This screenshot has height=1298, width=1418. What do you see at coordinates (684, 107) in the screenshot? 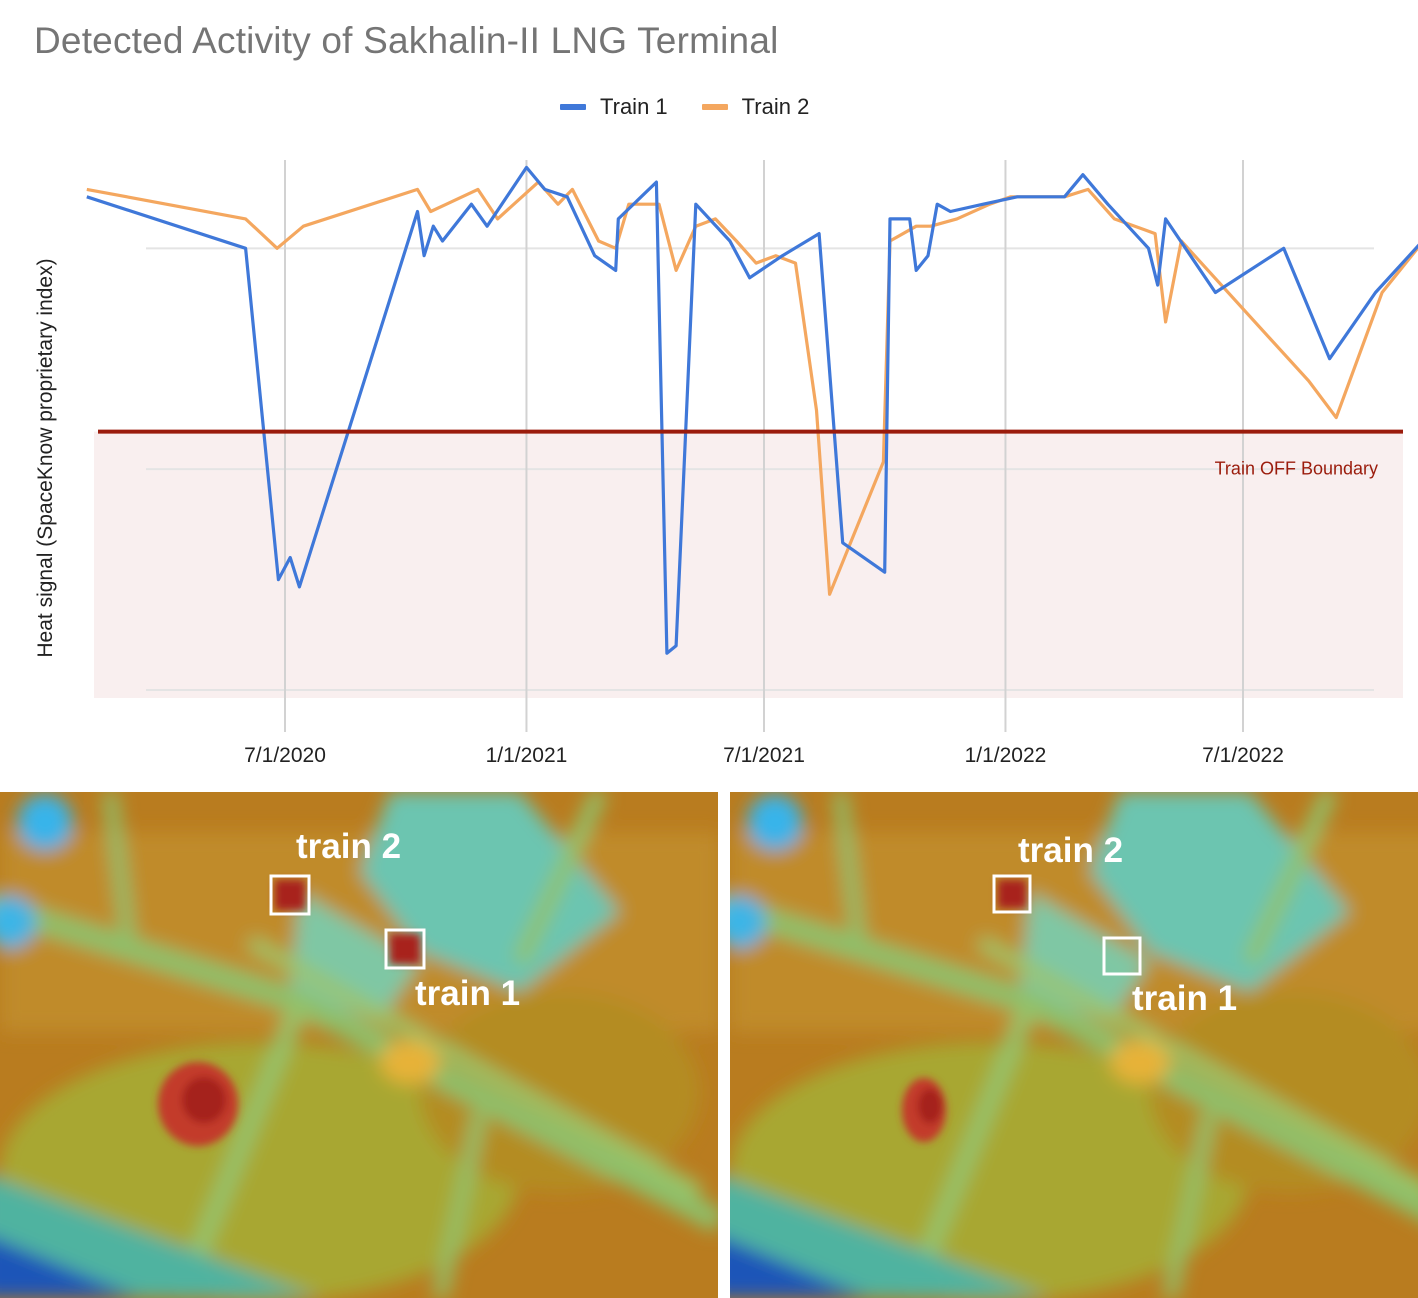
I see `legend: Train 1 Train 2` at bounding box center [684, 107].